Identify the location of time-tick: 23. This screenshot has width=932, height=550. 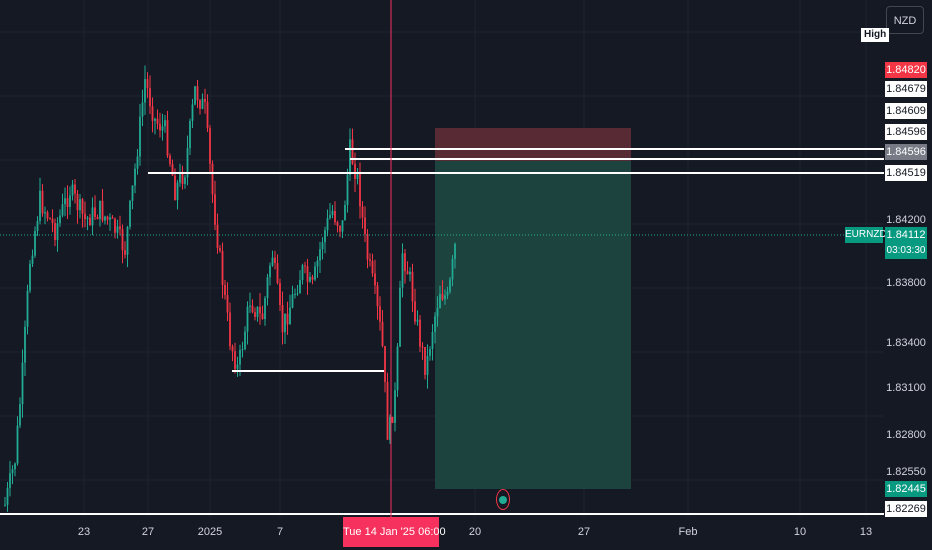
(84, 532).